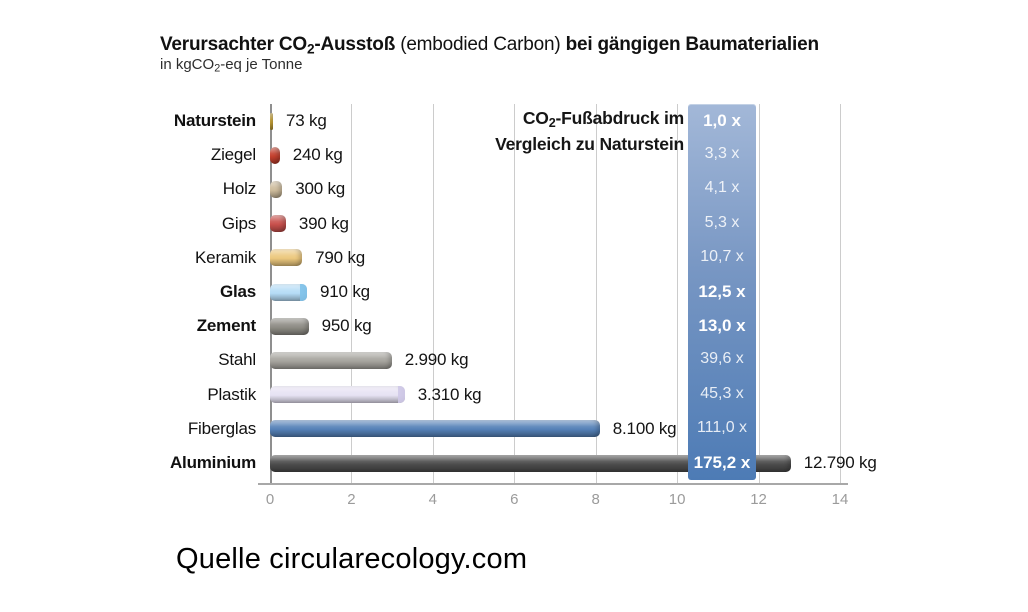  Describe the element at coordinates (231, 394) in the screenshot. I see `row-label: Plastik` at that location.